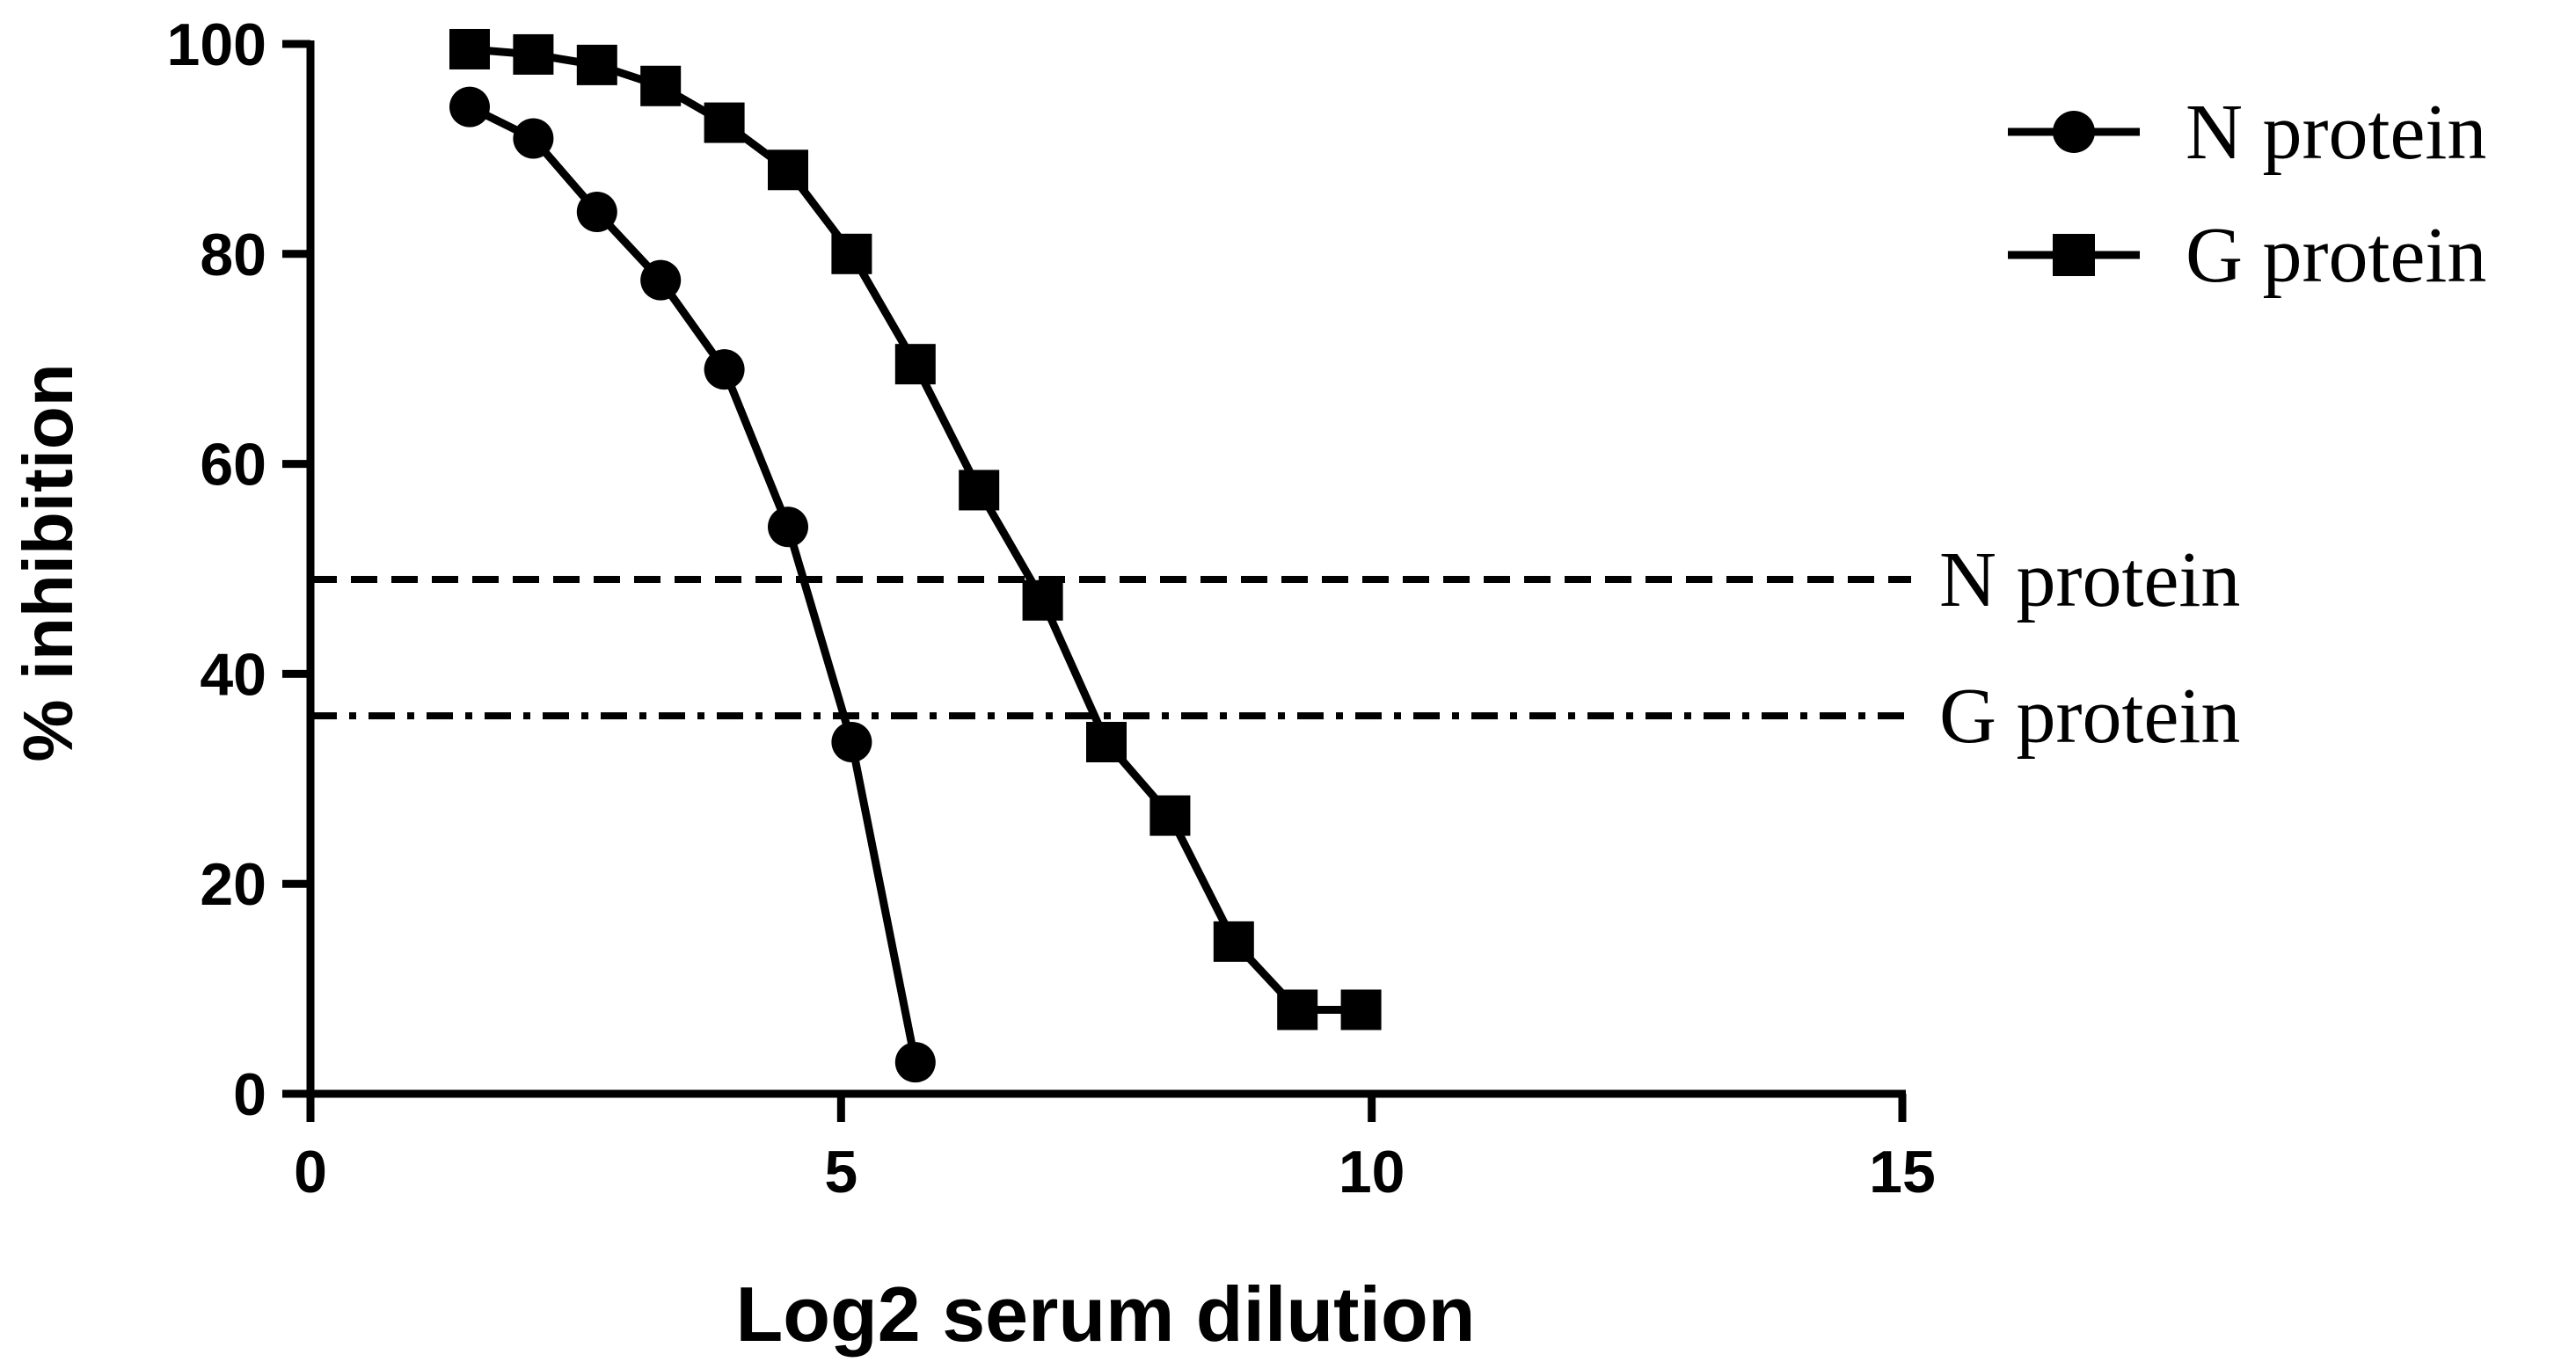 The width and height of the screenshot is (2576, 1369). Describe the element at coordinates (1902, 1172) in the screenshot. I see `x-tick-label: 15` at that location.